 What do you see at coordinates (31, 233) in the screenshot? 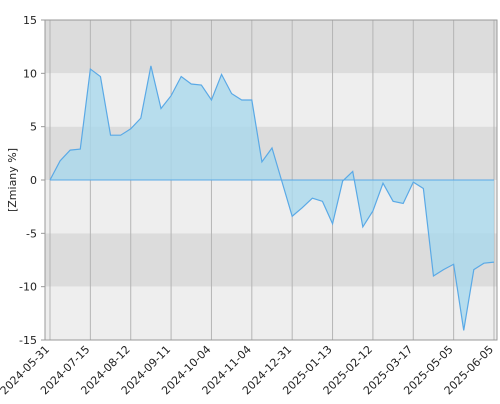
I see `y-tick-label: -5` at bounding box center [31, 233].